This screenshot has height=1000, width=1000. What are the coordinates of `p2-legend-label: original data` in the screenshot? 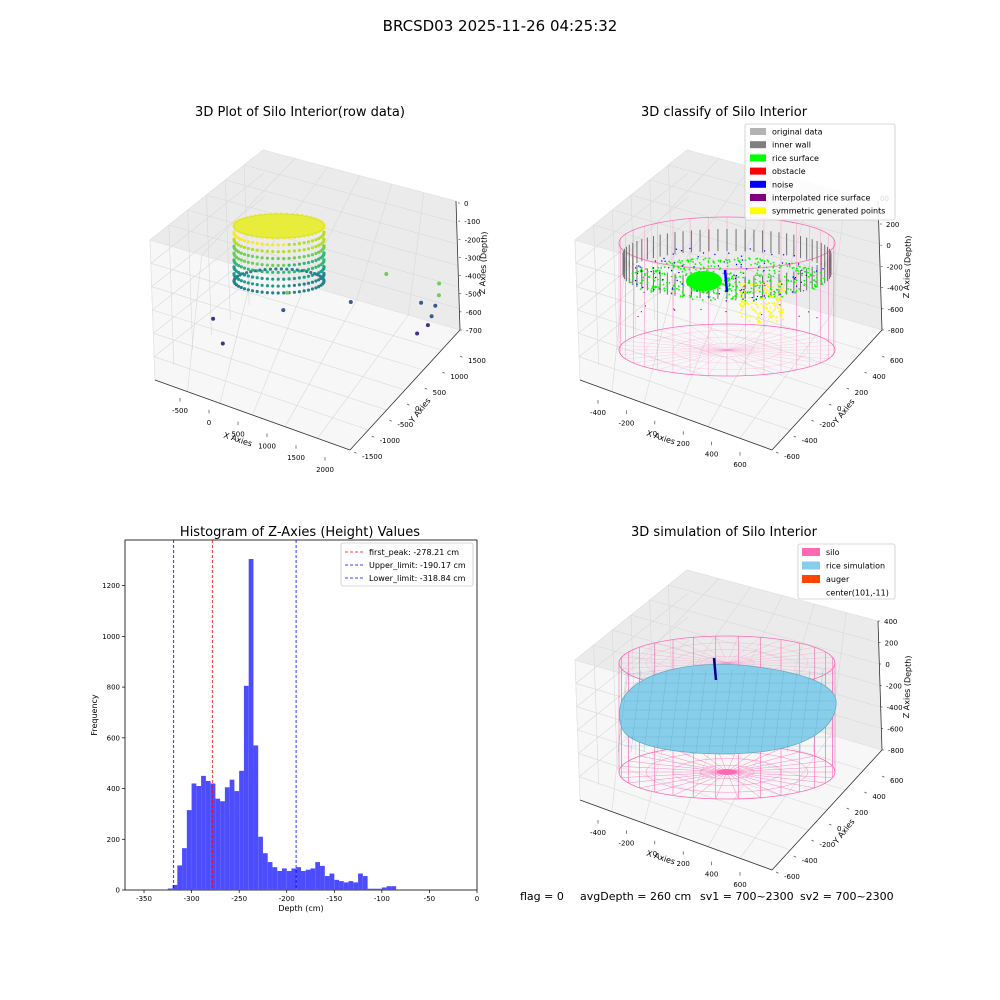 It's located at (797, 132).